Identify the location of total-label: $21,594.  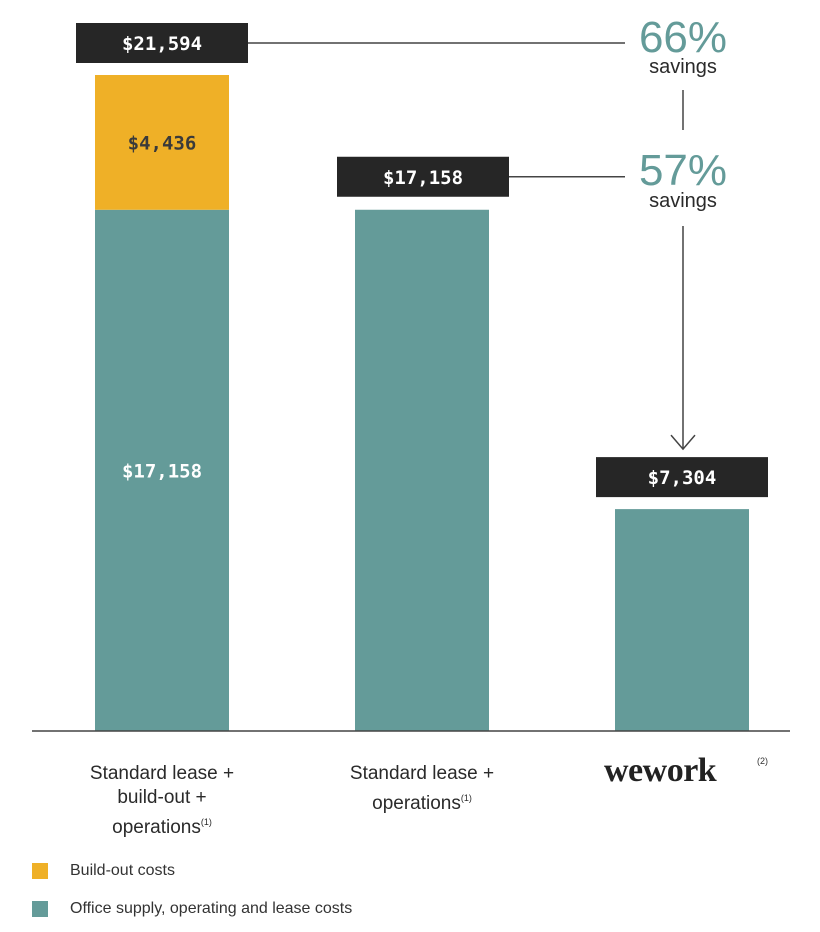
(162, 44).